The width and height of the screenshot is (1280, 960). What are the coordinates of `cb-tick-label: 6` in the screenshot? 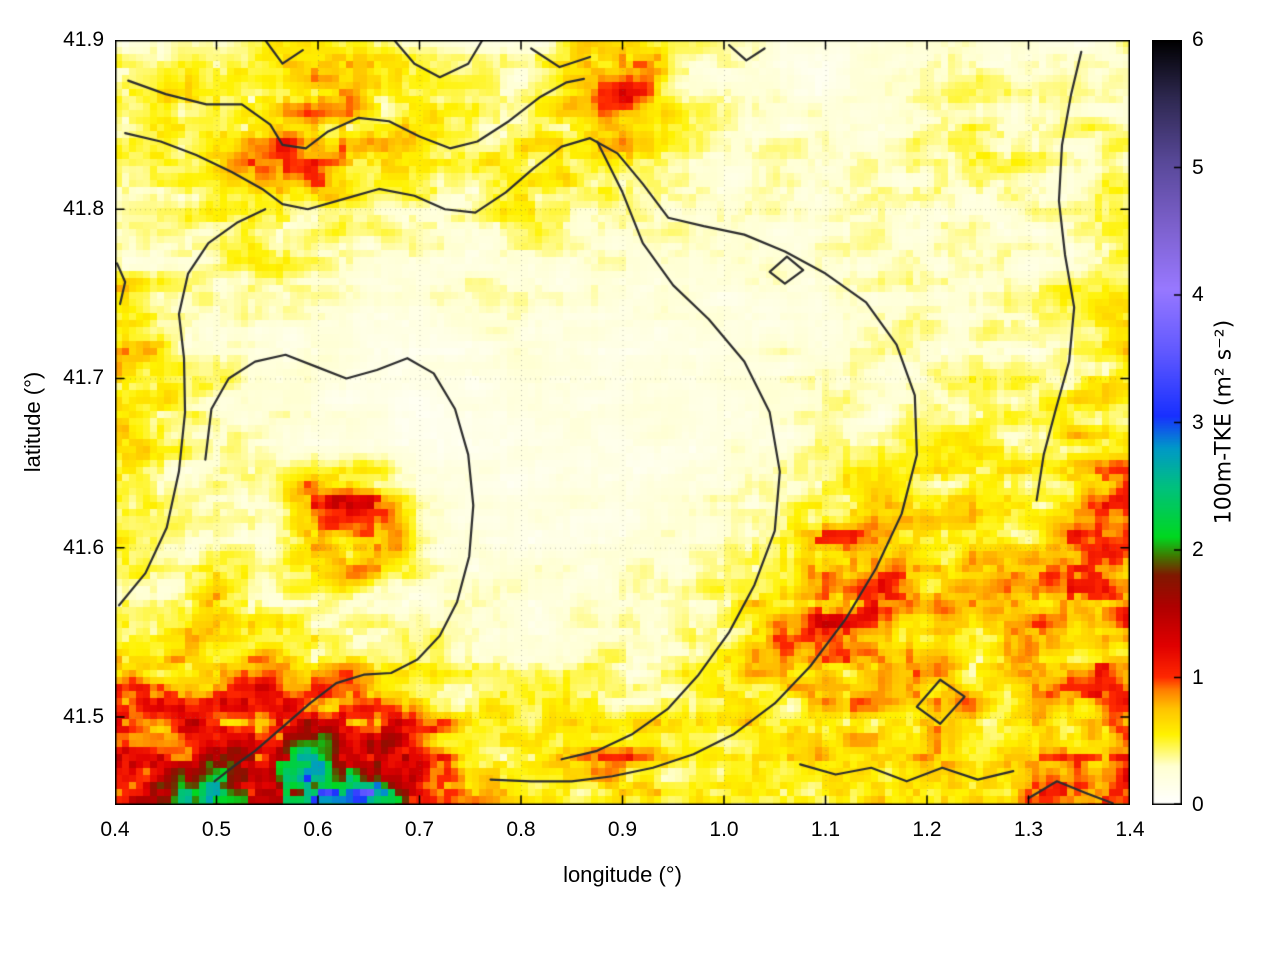 It's located at (1198, 39).